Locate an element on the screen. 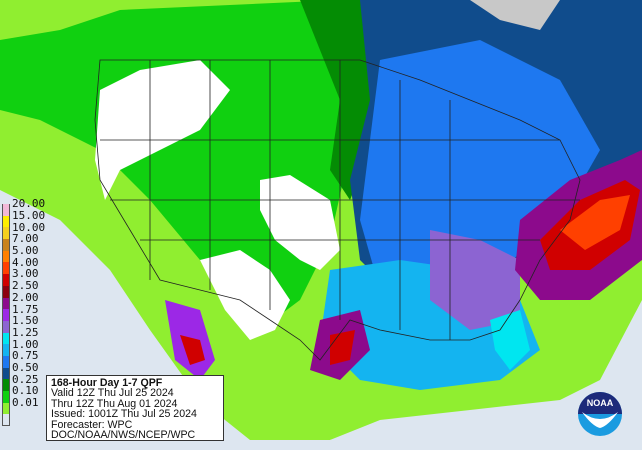 This screenshot has width=642, height=450. legend-label: 7.00 is located at coordinates (25, 239).